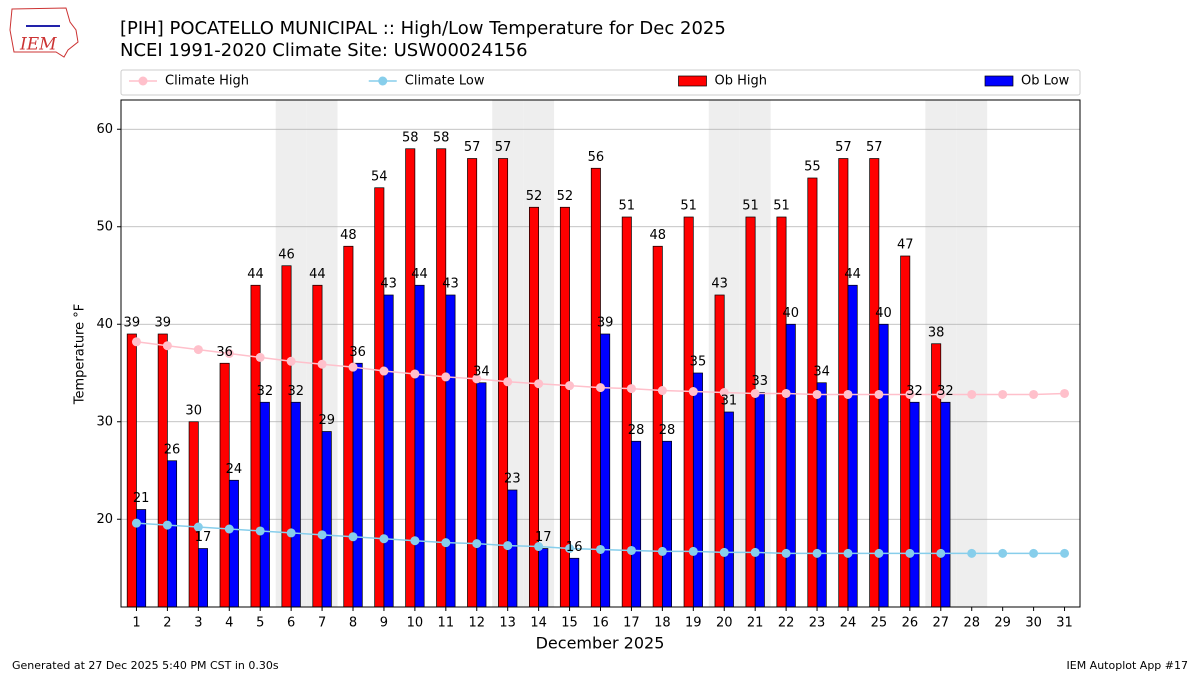  Describe the element at coordinates (698, 362) in the screenshot. I see `data-label: 35` at that location.